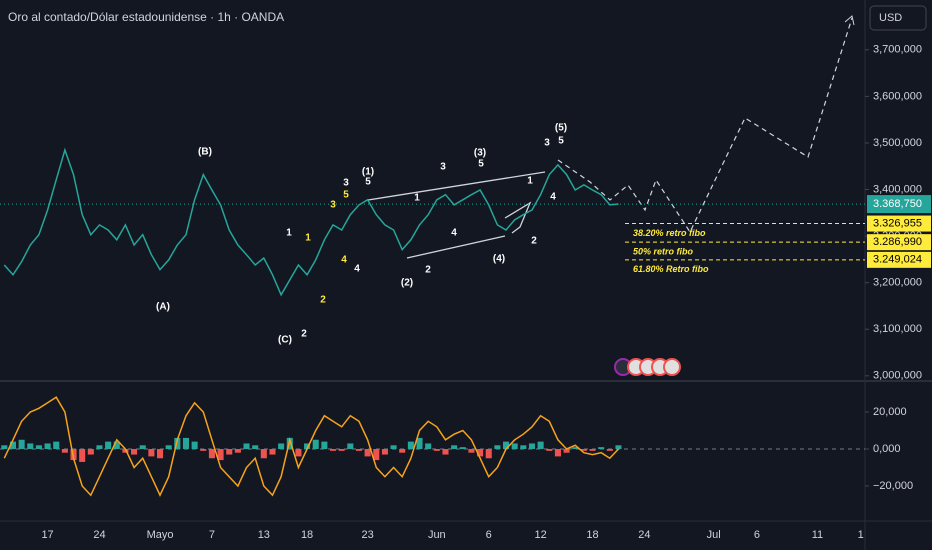 The width and height of the screenshot is (932, 550). I want to click on price-tag-label: 3.249,024, so click(897, 260).